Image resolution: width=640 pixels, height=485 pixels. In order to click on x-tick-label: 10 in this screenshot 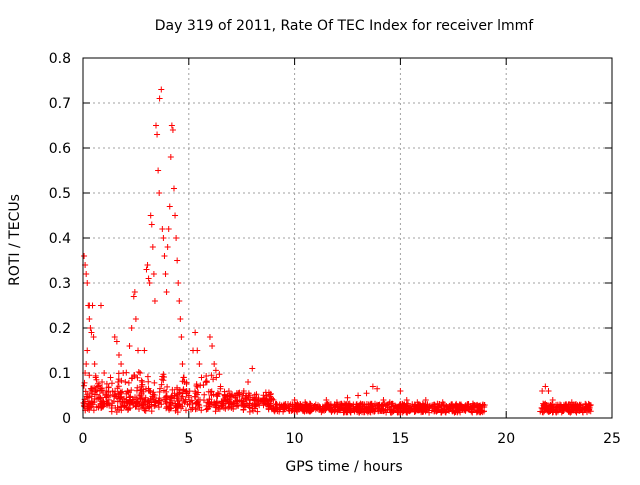, I will do `click(295, 439)`.